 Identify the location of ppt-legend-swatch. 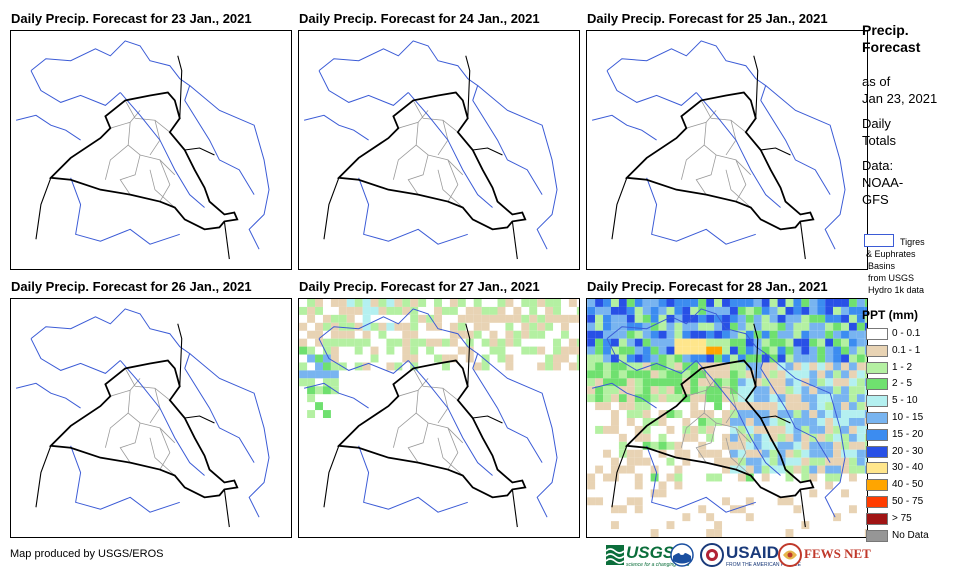
(877, 451).